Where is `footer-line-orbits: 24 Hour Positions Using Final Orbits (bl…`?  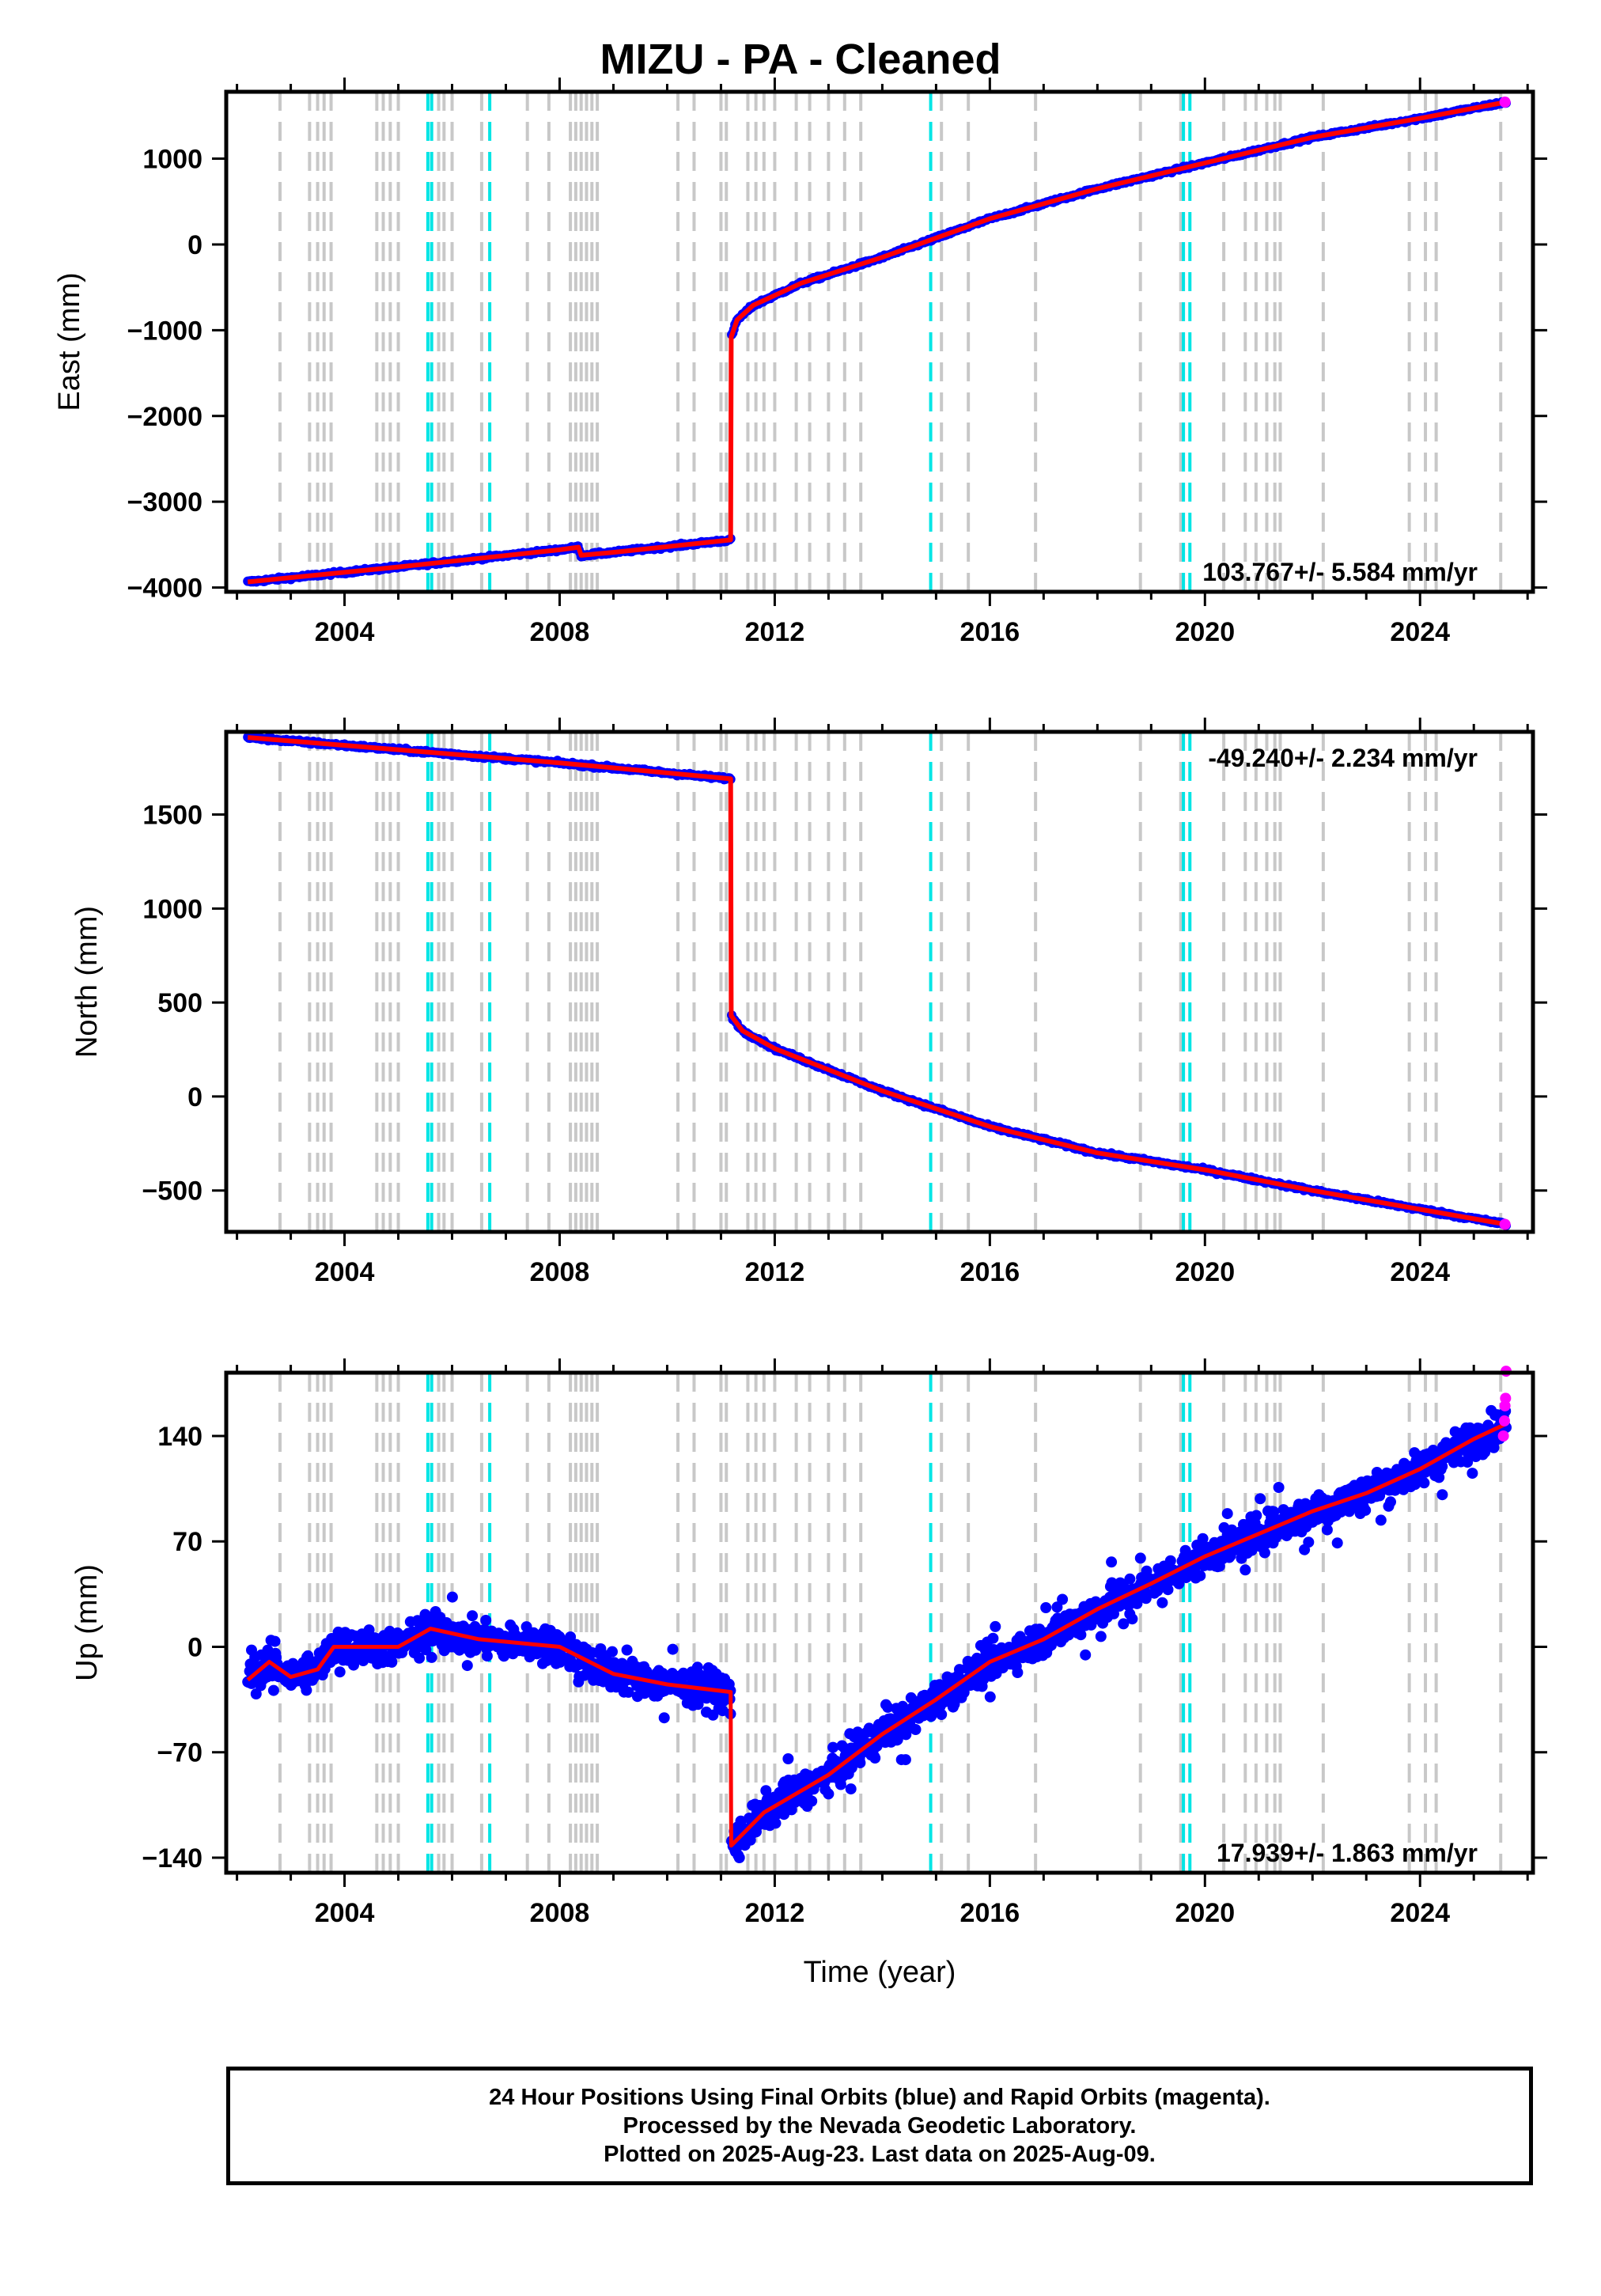
footer-line-orbits: 24 Hour Positions Using Final Orbits (bl… is located at coordinates (879, 2097).